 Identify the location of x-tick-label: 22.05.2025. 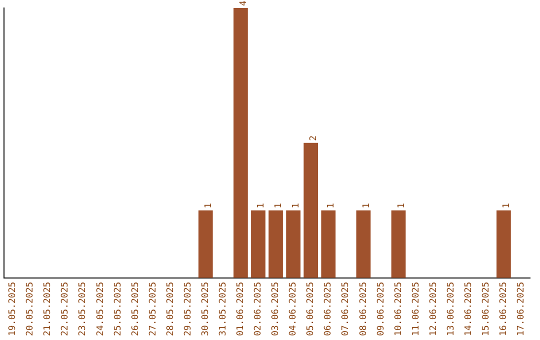
(65, 309).